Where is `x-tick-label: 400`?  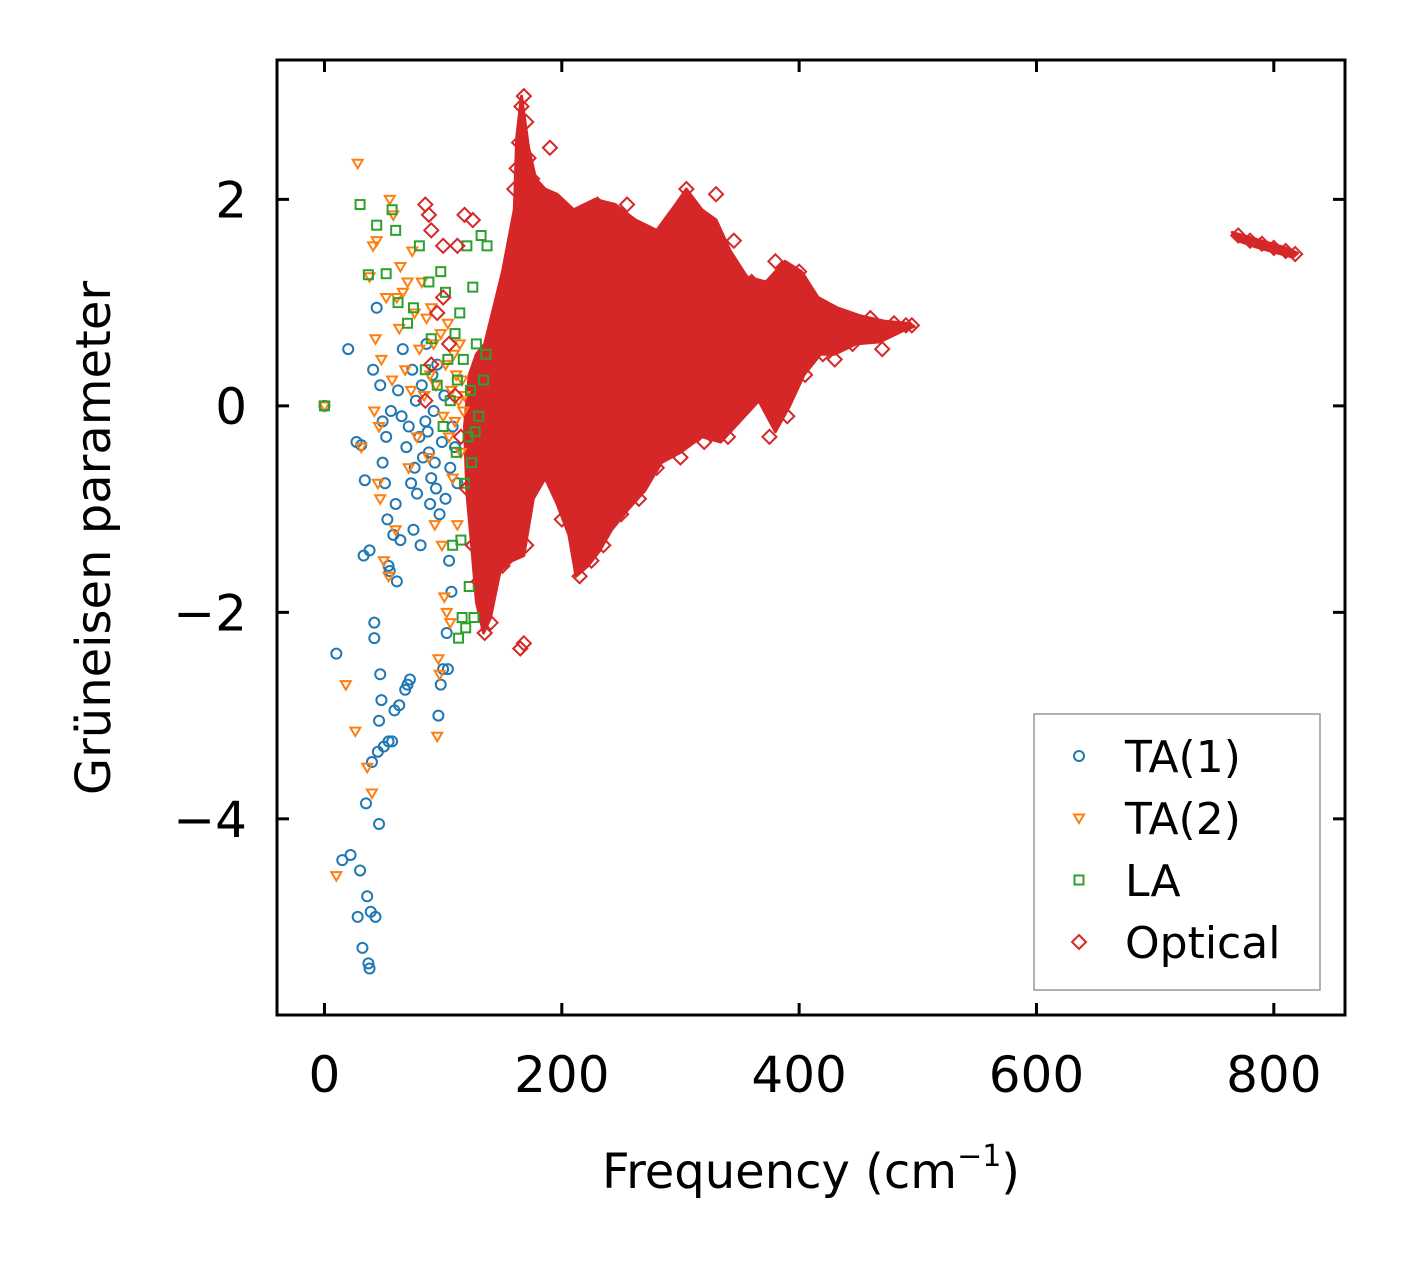 x-tick-label: 400 is located at coordinates (798, 1075).